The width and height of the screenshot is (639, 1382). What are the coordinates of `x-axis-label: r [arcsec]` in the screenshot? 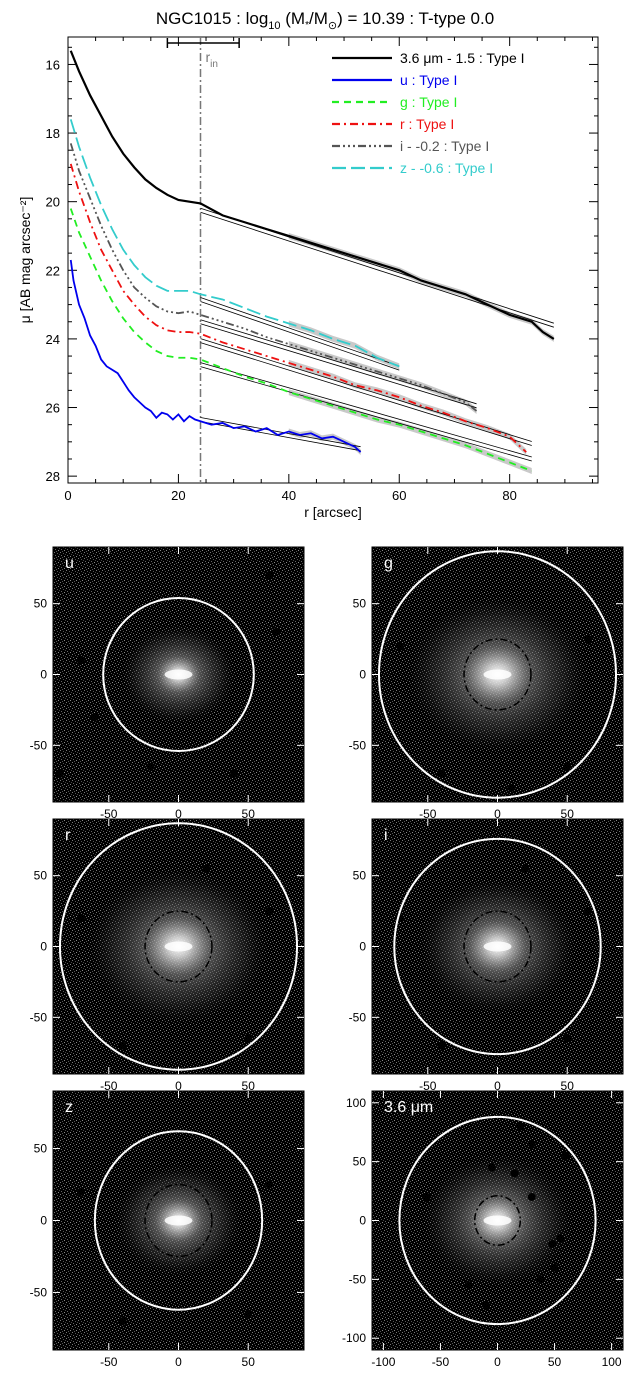 It's located at (333, 512).